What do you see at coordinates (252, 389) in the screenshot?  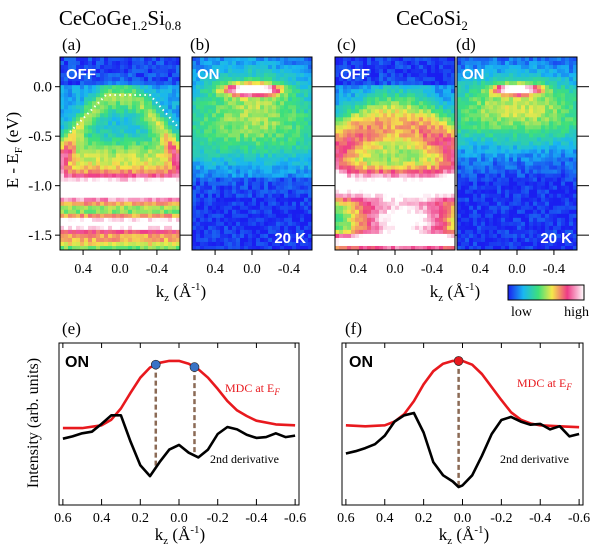 I see `mdc-legend-e: MDC at EF` at bounding box center [252, 389].